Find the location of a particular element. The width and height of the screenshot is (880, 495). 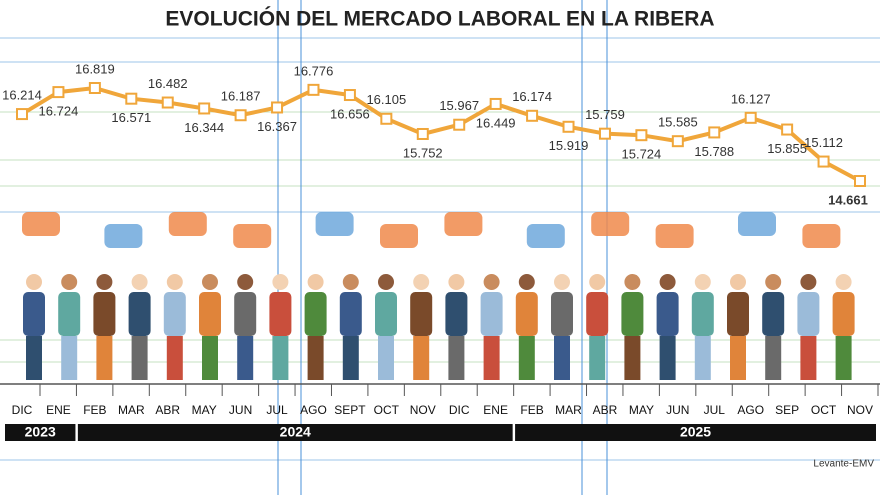

value-label: 16.819 is located at coordinates (95, 68).